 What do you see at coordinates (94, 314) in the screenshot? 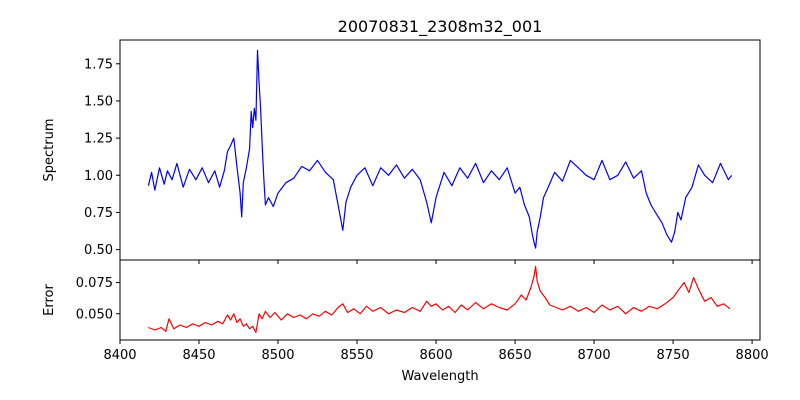
I see `error-y-tick-label: 0.050` at bounding box center [94, 314].